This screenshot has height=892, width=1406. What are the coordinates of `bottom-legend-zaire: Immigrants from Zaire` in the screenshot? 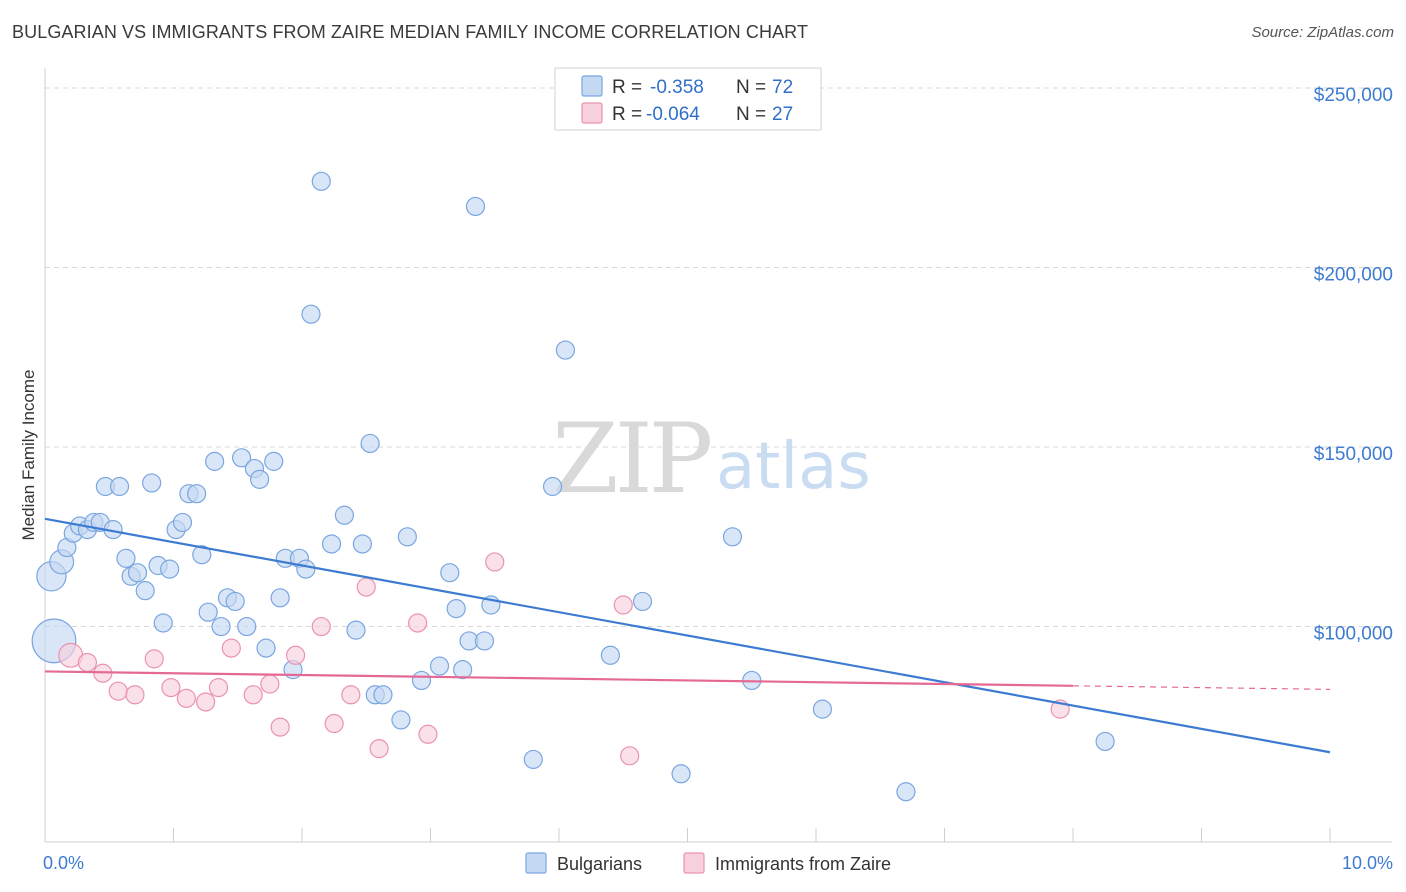 It's located at (803, 864).